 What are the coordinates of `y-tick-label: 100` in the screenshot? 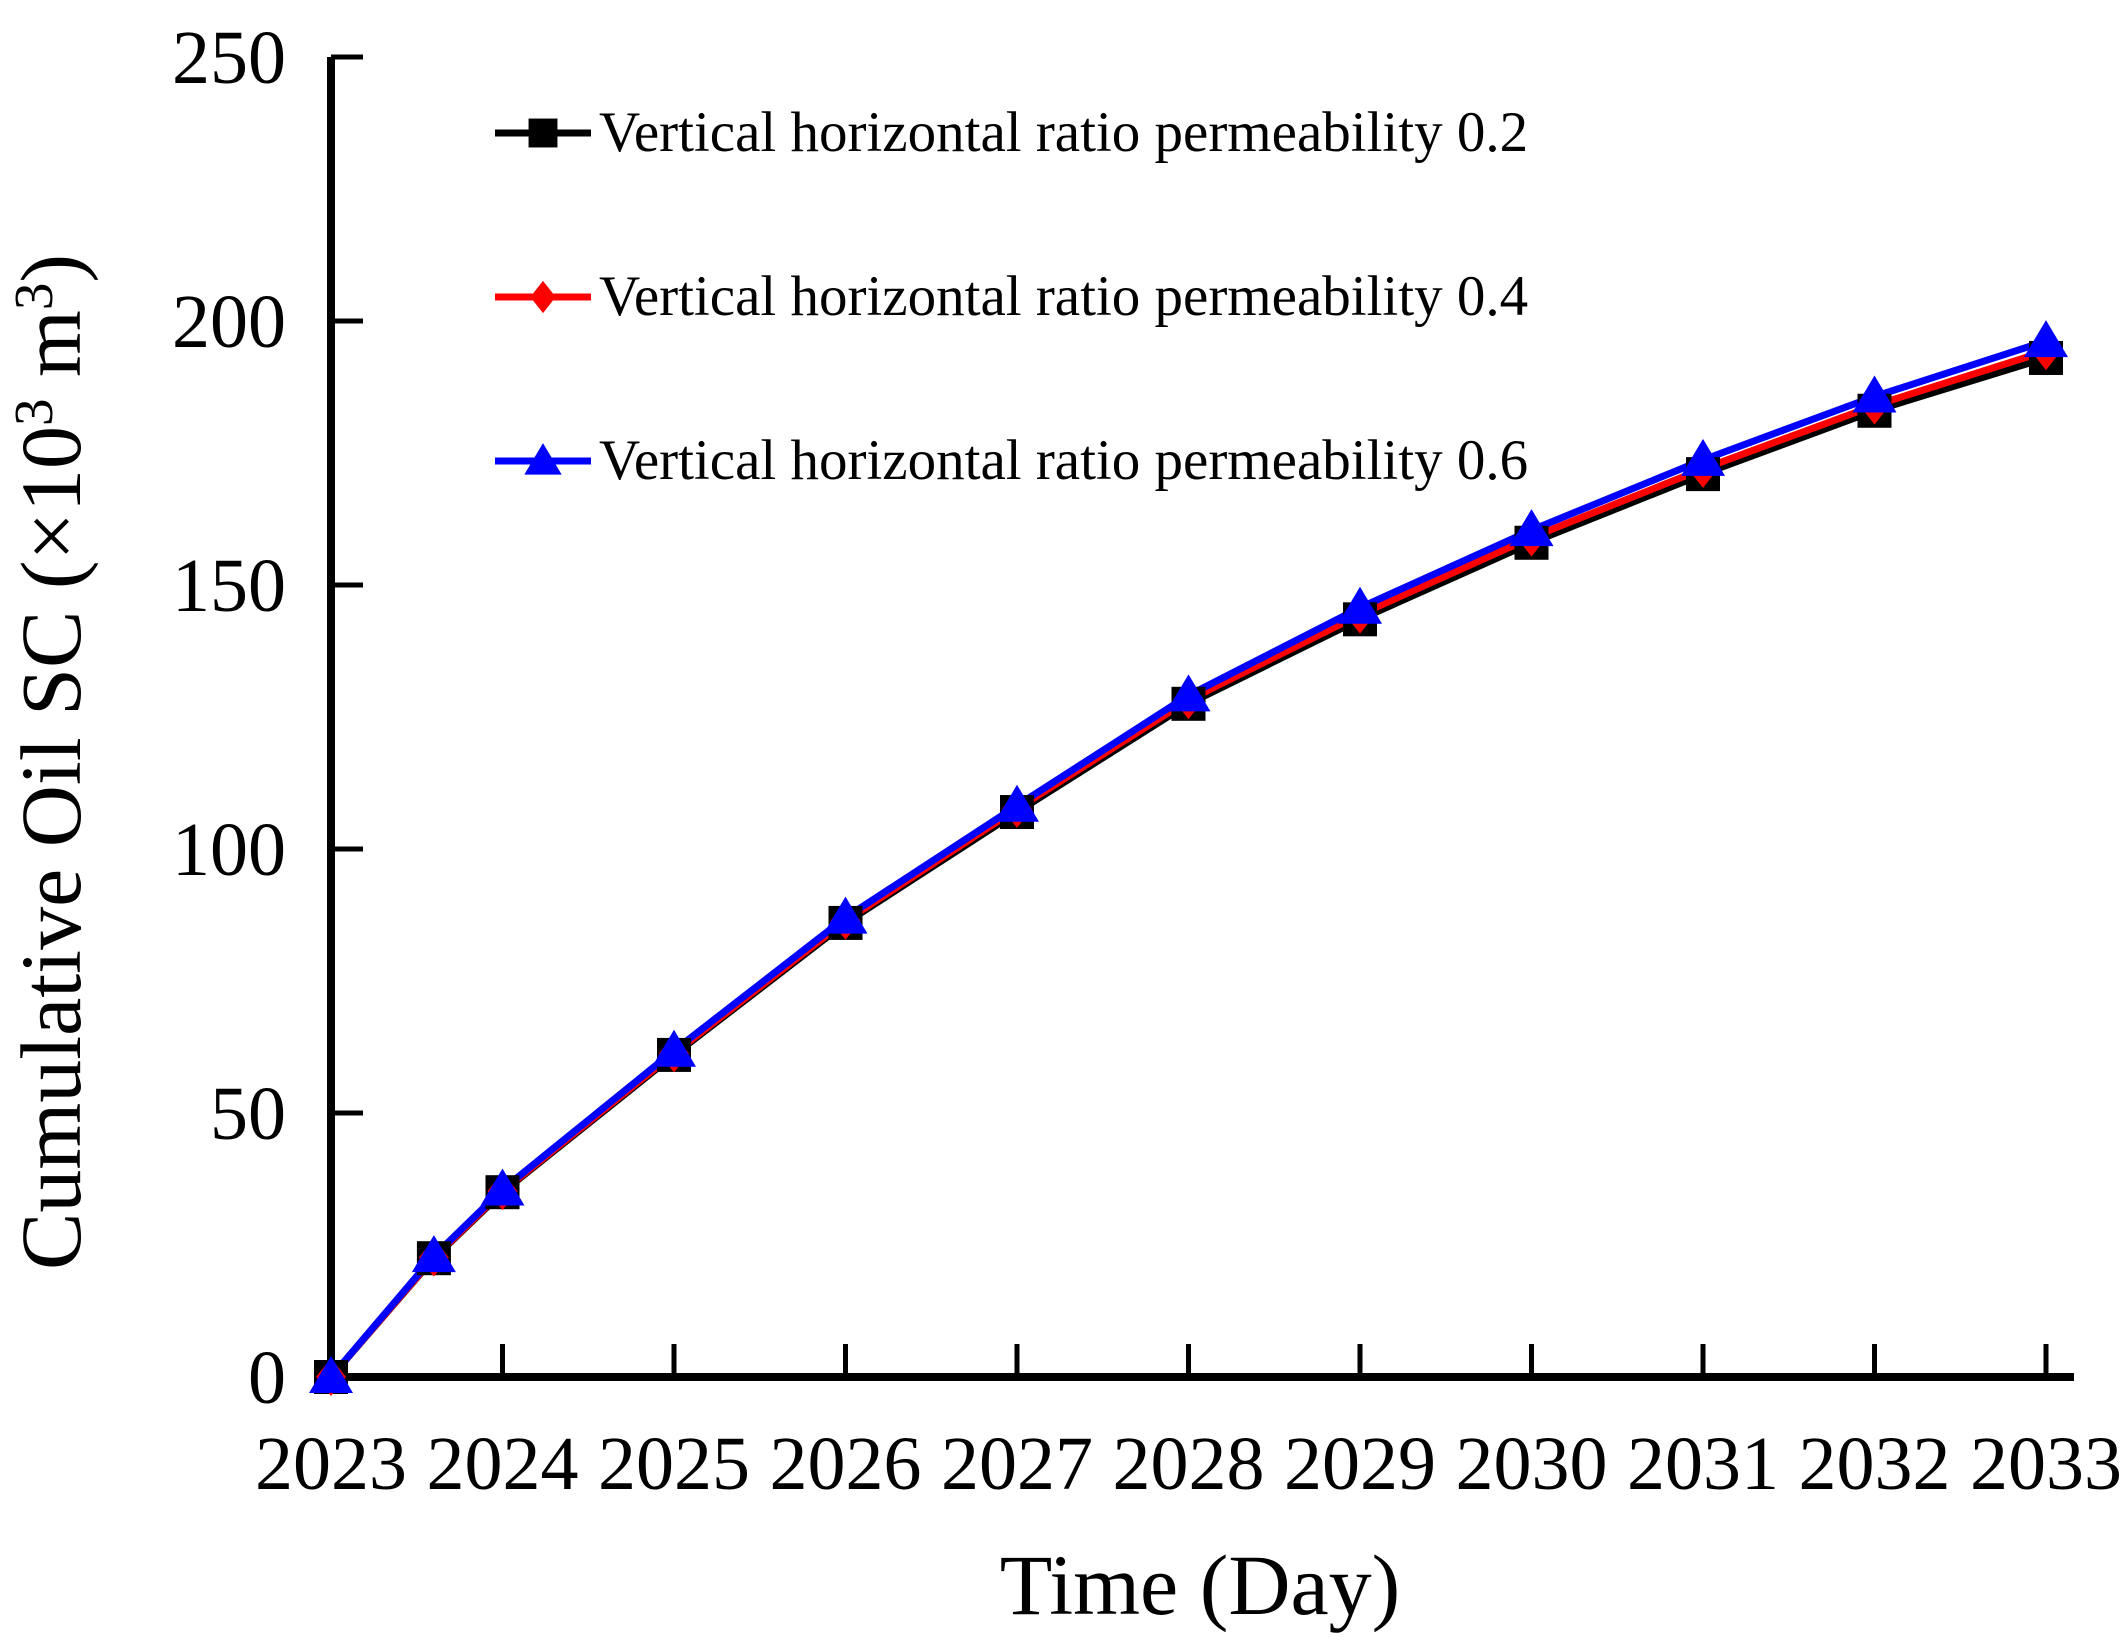 It's located at (229, 850).